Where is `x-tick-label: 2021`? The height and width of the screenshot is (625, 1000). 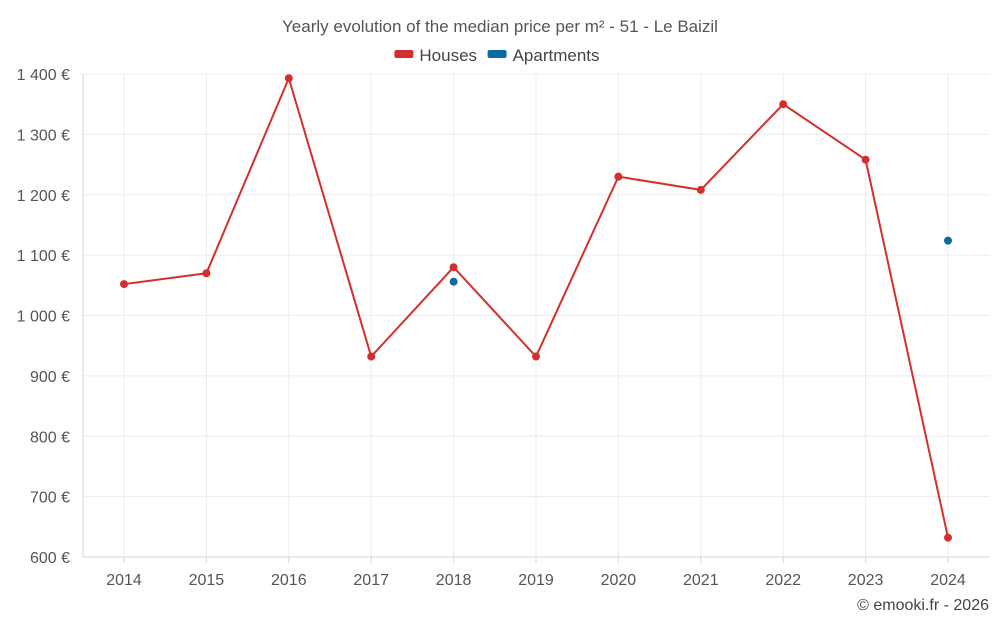
x-tick-label: 2021 is located at coordinates (701, 580).